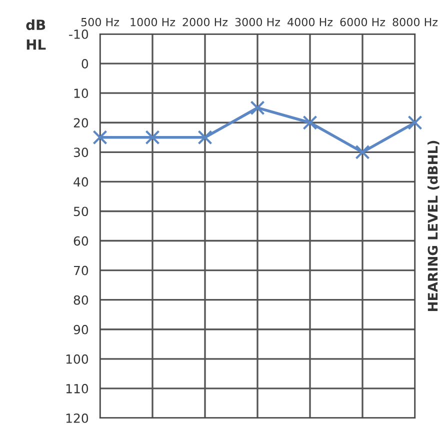  Describe the element at coordinates (257, 22) in the screenshot. I see `x-tick-label: 3000 Hz` at that location.